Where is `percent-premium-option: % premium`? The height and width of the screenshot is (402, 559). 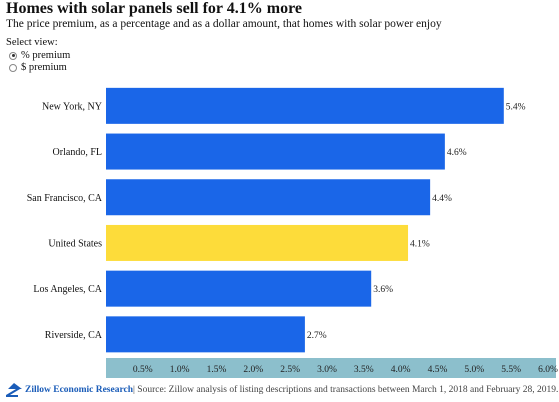
percent-premium-option: % premium is located at coordinates (39, 55).